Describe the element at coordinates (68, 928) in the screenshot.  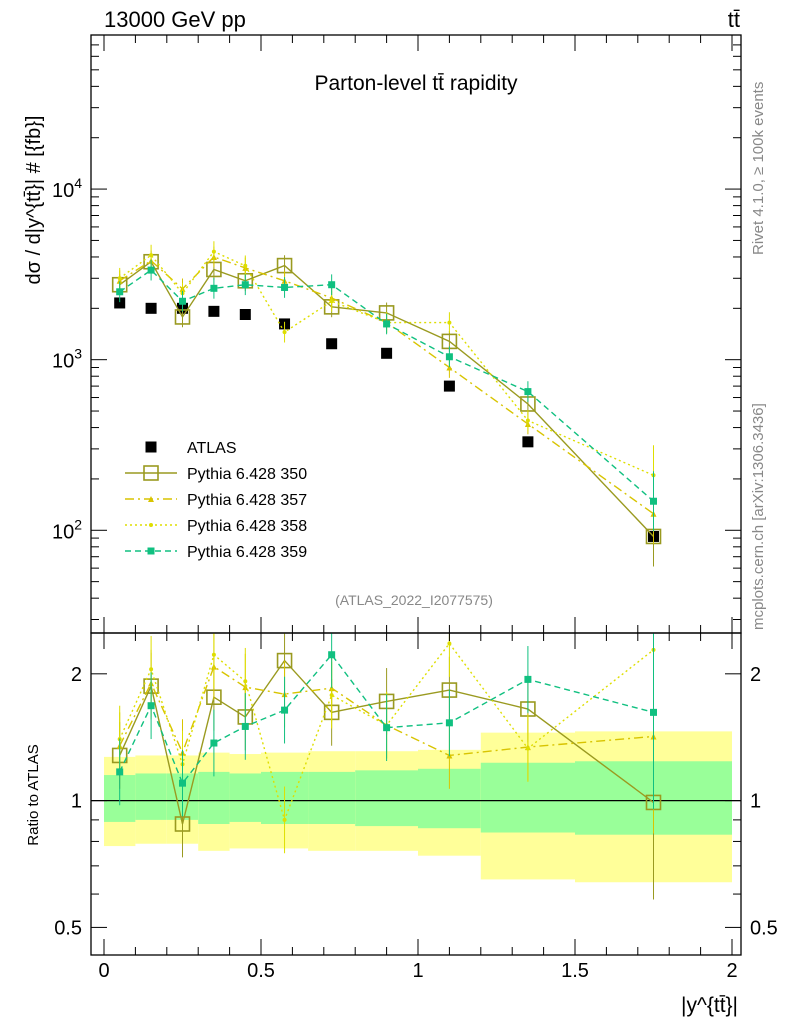
I see `ratio-y-tick-label: 0.5` at that location.